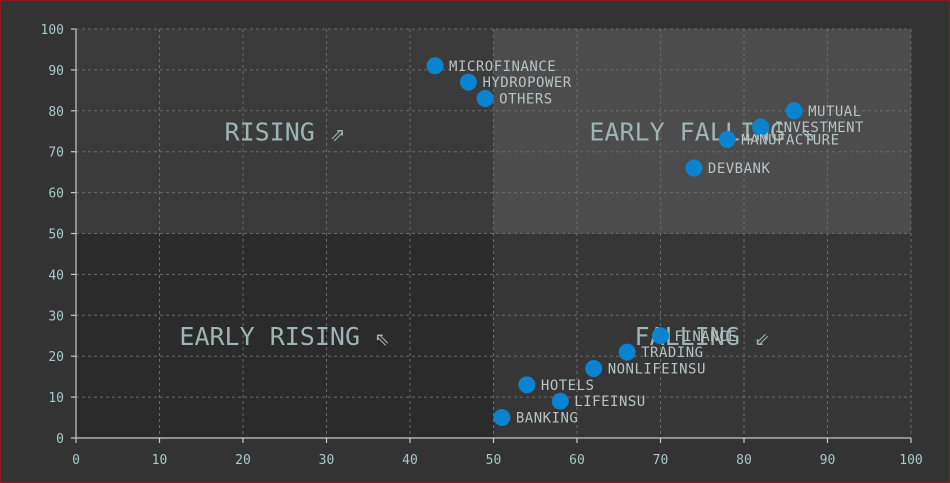 The width and height of the screenshot is (950, 483). I want to click on quadrant-label: EARLY RISING ⇖, so click(284, 336).